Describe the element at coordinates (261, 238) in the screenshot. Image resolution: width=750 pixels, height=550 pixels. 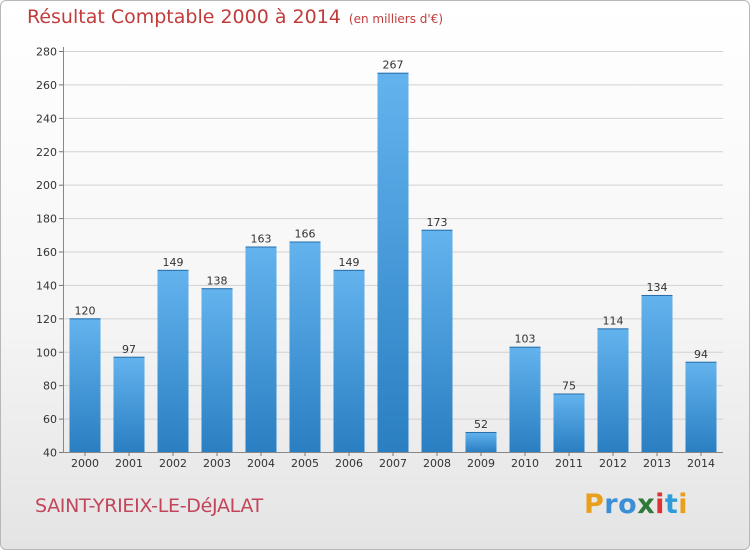
I see `data-label: 163` at that location.